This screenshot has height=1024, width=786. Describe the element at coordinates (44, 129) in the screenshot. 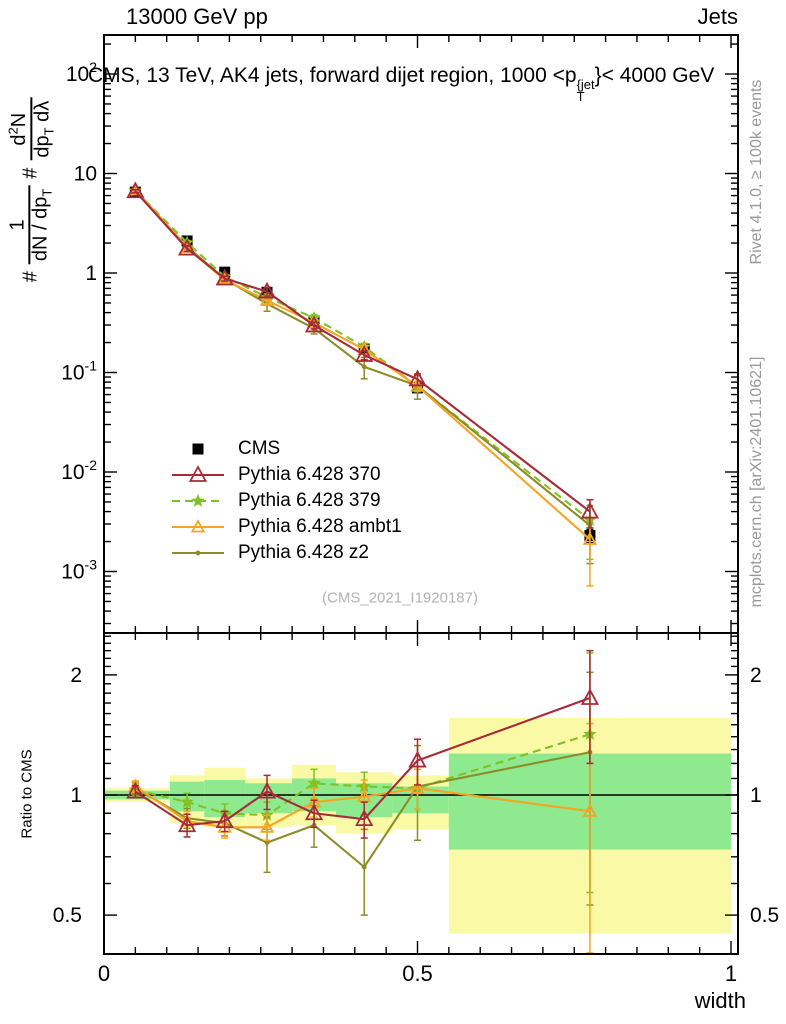

I see `fraction-denominator: dpT dλ` at that location.